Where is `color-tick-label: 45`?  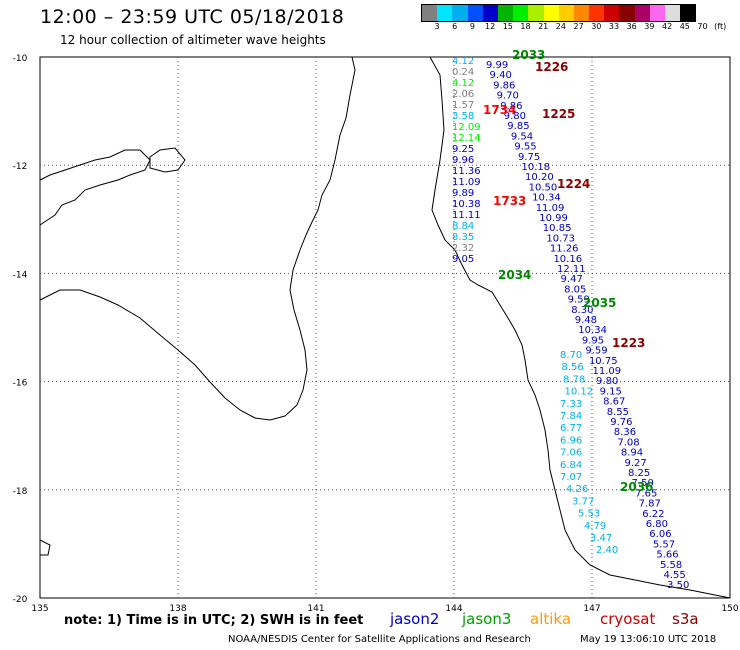
color-tick-label: 45 is located at coordinates (684, 26).